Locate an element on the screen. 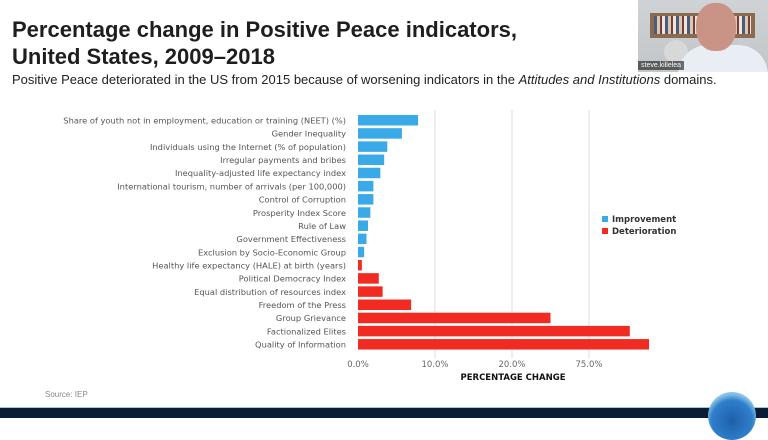 The width and height of the screenshot is (768, 440). x-axis-title: PERCENTAGE CHANGE is located at coordinates (512, 378).